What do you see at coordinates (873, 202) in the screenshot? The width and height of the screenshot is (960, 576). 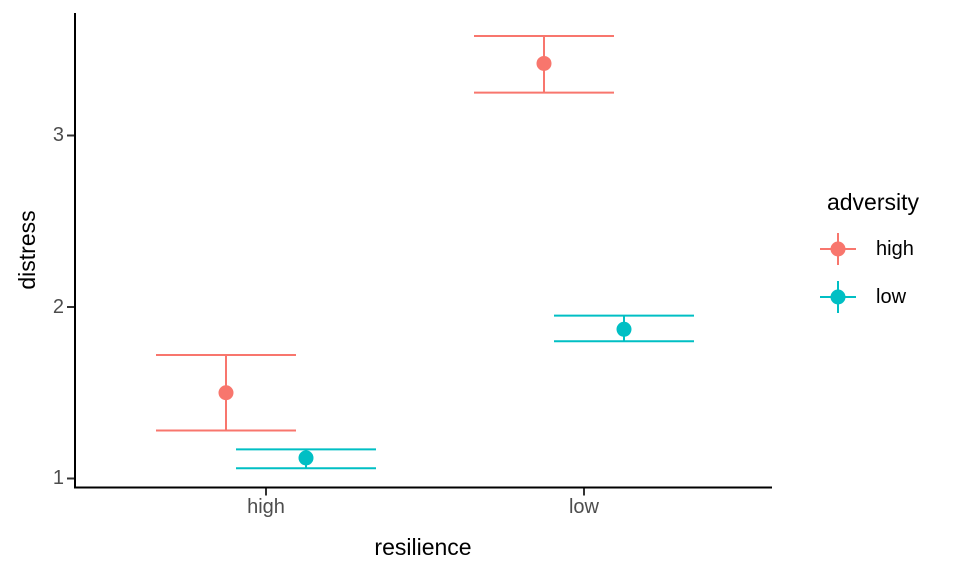 I see `legend-title: adversity` at bounding box center [873, 202].